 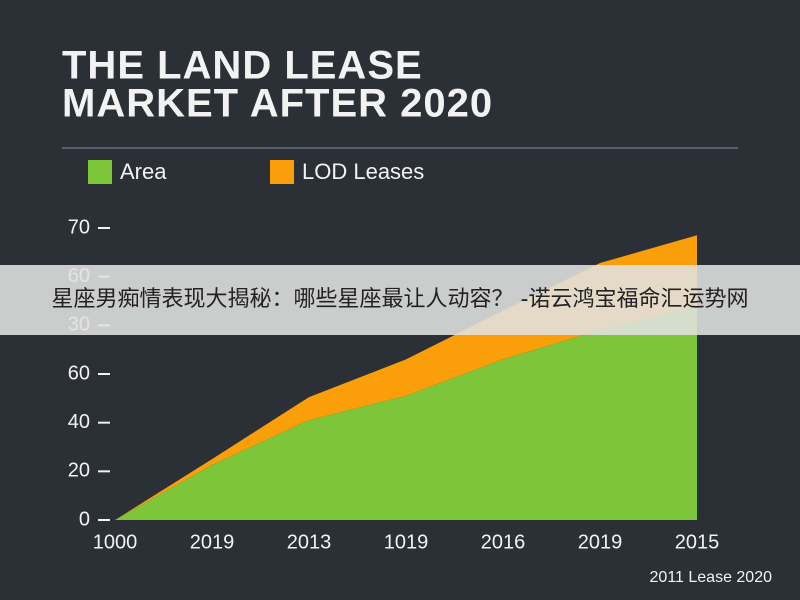 What do you see at coordinates (115, 542) in the screenshot?
I see `x-tick-label: 1000` at bounding box center [115, 542].